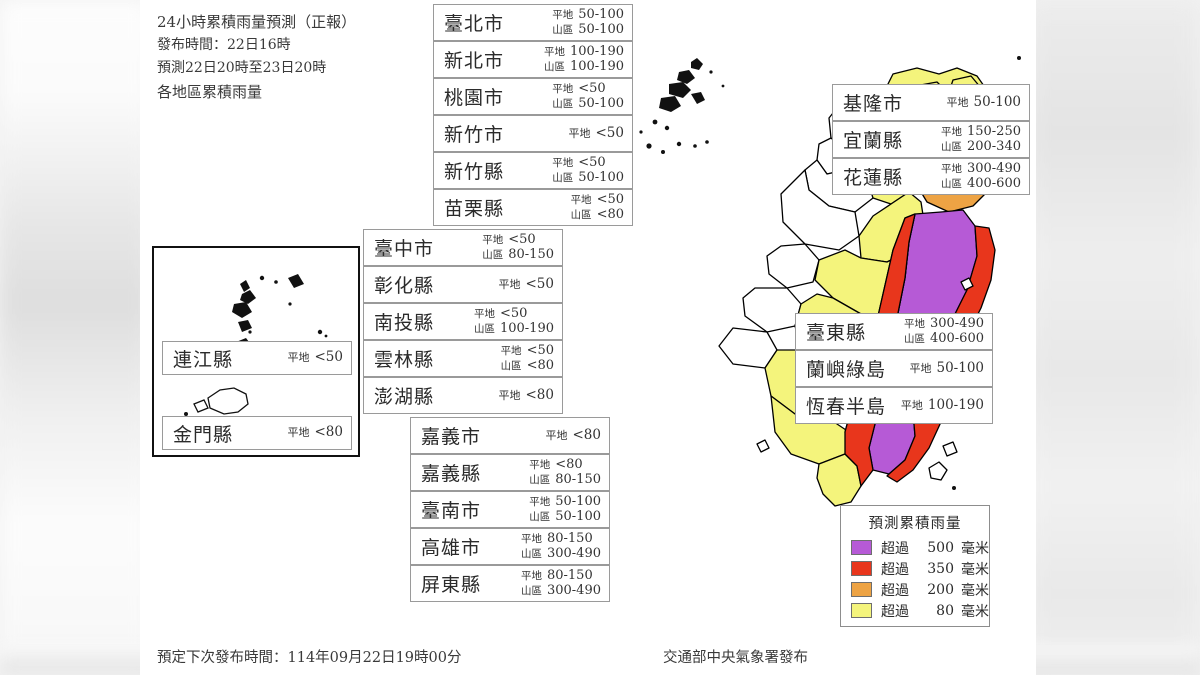 The image size is (1200, 675). Describe the element at coordinates (203, 434) in the screenshot. I see `region-name: 金門縣` at that location.